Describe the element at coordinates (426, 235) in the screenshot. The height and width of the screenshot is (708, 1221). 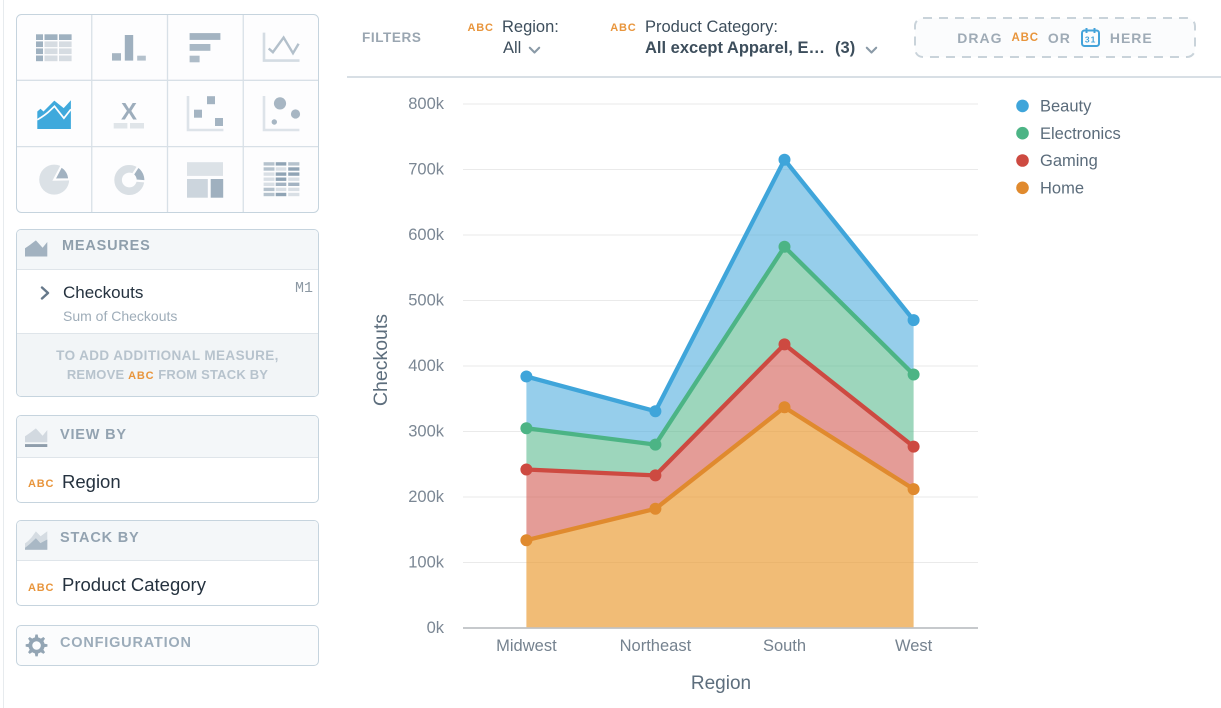
I see `svg-text: 600k` at that location.